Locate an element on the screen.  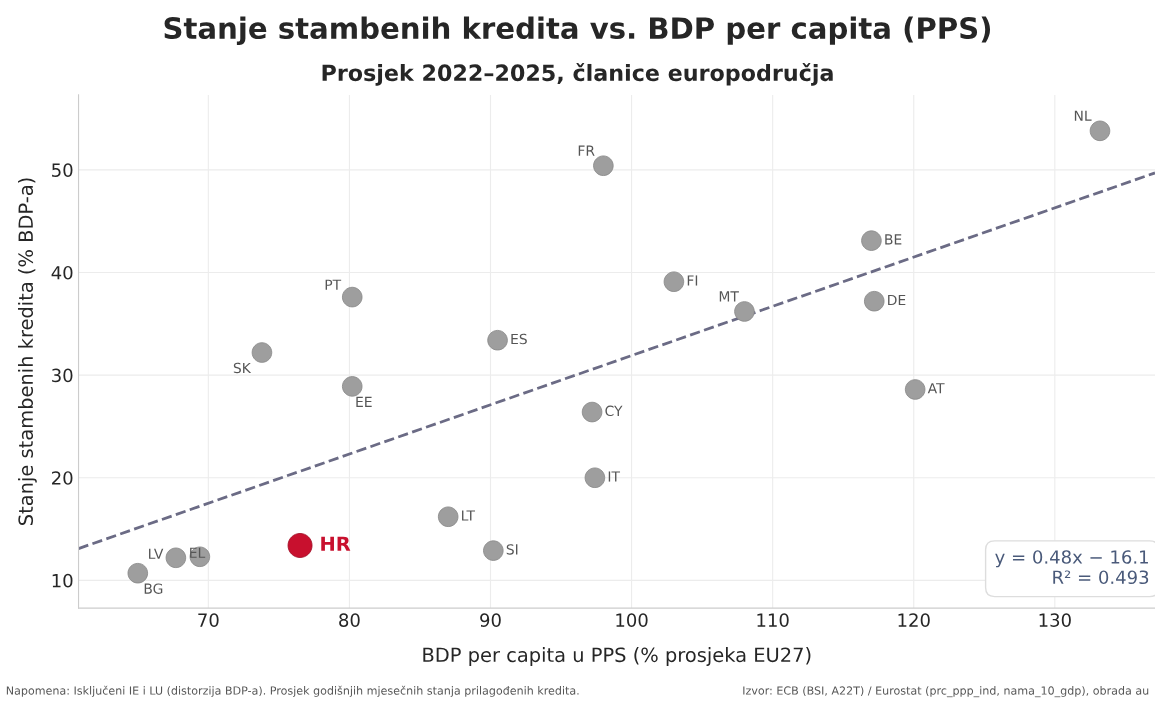
x-tick-label: 70 is located at coordinates (208, 620).